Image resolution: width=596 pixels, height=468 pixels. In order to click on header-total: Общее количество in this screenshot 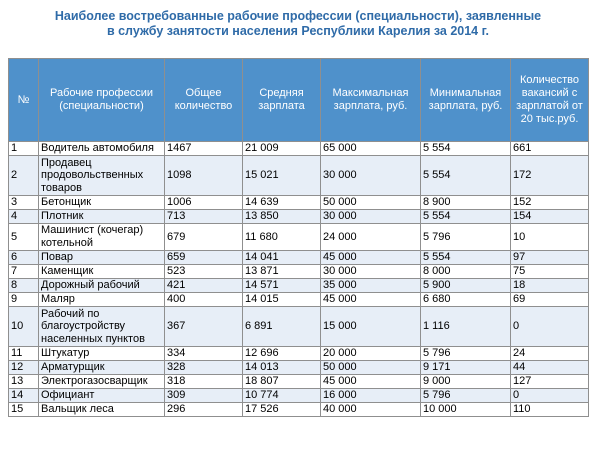, I will do `click(203, 100)`.